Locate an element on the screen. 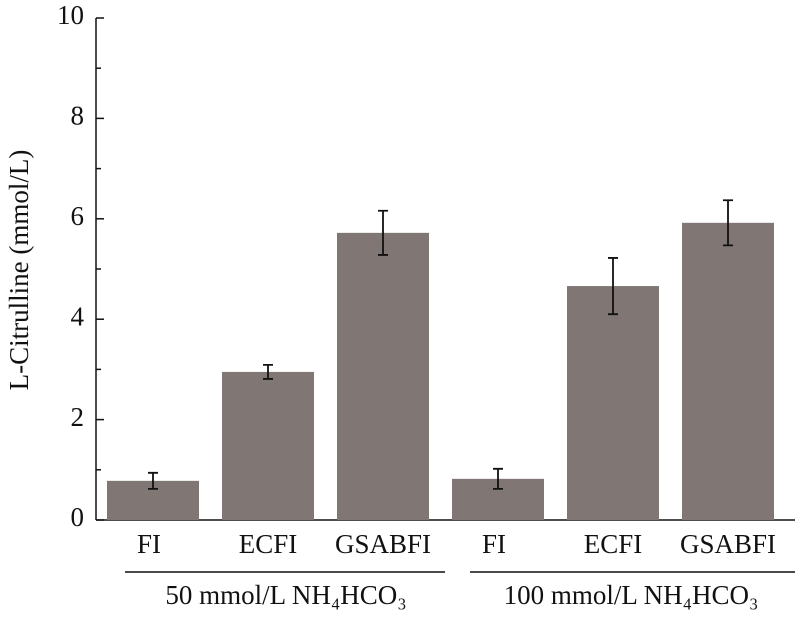  y-tick-label: 0 is located at coordinates (78, 517).